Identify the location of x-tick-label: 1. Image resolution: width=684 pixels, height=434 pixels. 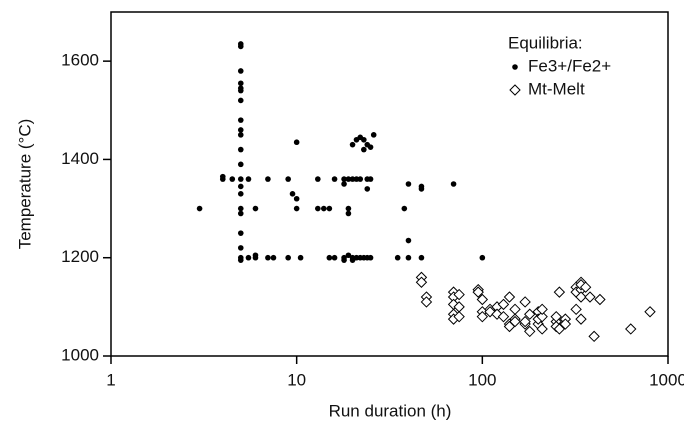
(110, 379).